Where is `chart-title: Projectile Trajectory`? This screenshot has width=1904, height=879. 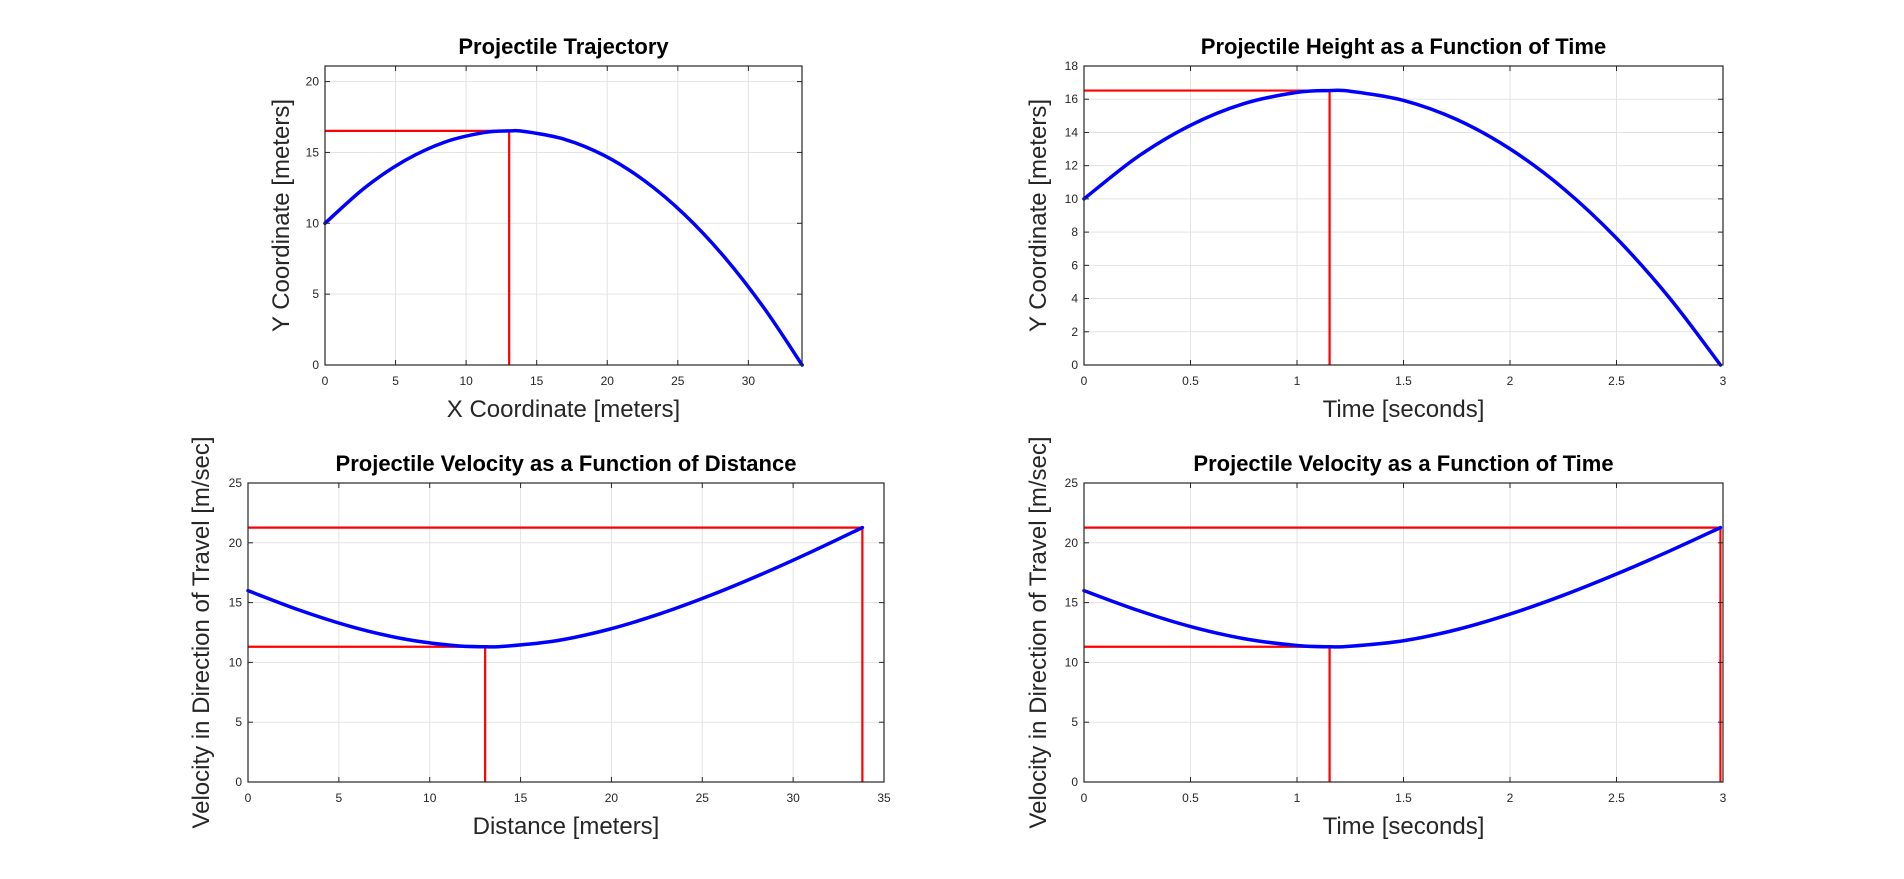
chart-title: Projectile Trajectory is located at coordinates (563, 46).